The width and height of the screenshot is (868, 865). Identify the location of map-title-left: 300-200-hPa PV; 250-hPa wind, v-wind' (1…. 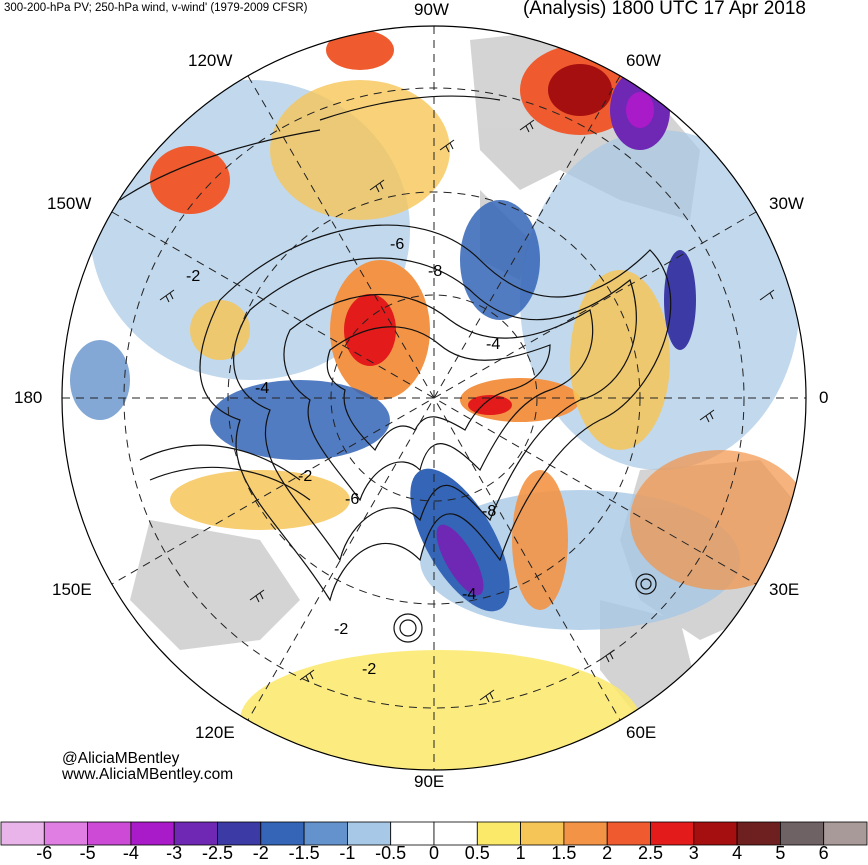
(156, 8).